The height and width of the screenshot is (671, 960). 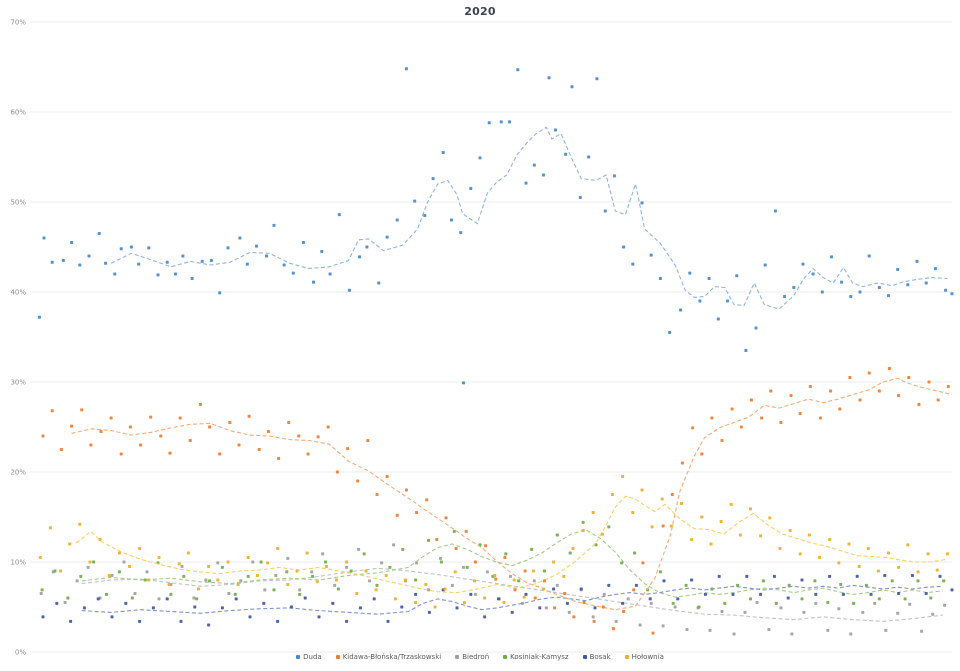 What do you see at coordinates (309, 657) in the screenshot?
I see `legend-item-duda: Duda` at bounding box center [309, 657].